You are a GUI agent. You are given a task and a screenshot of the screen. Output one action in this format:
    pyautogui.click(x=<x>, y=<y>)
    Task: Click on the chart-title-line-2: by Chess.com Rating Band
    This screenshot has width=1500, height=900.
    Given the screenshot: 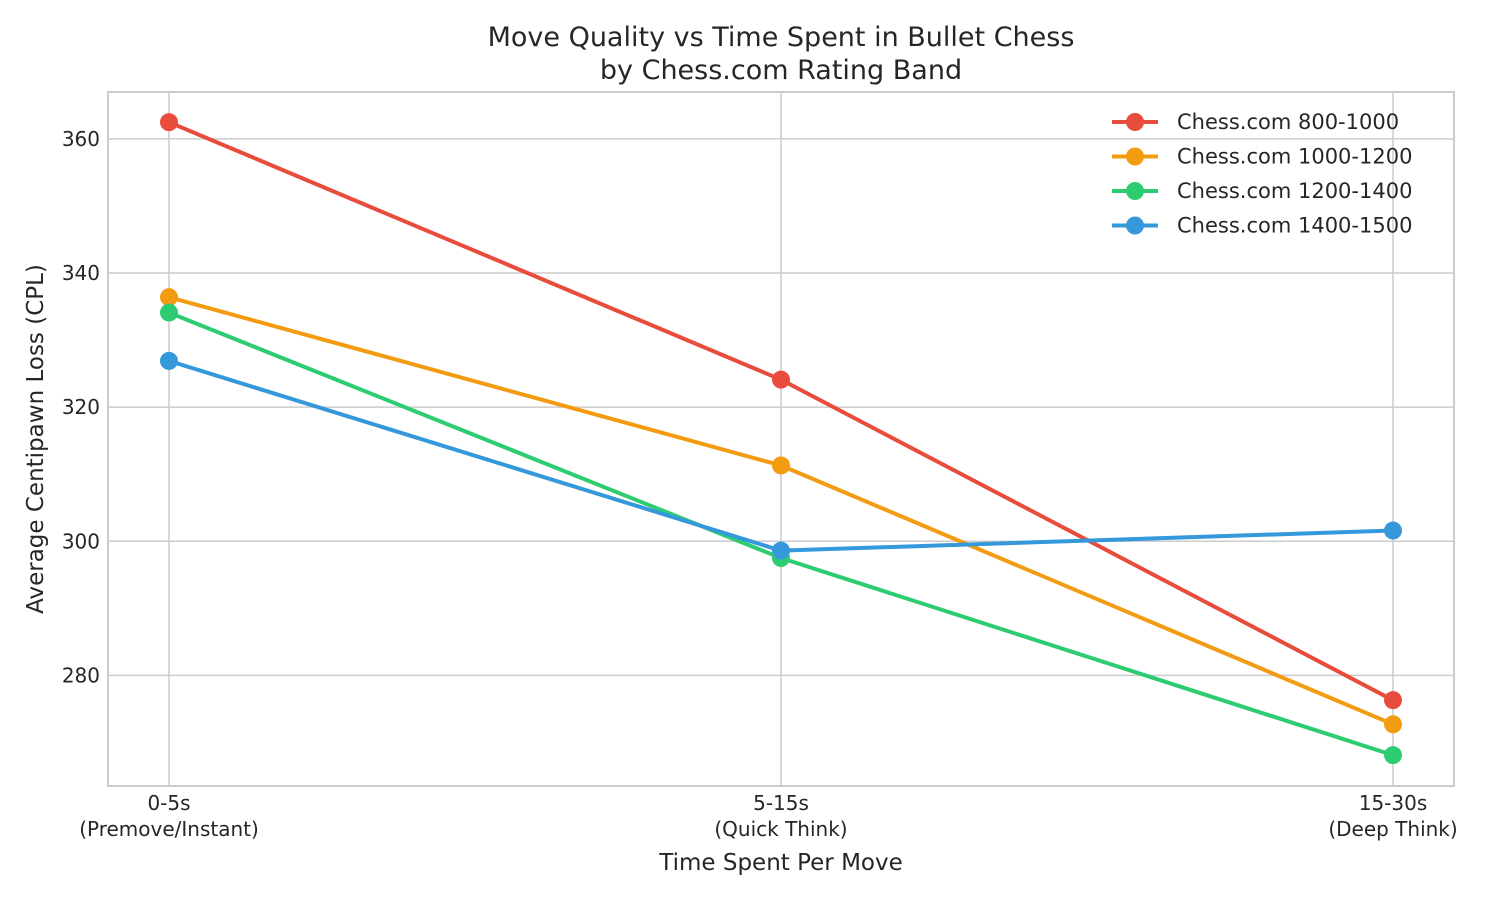 What is the action you would take?
    pyautogui.click(x=781, y=70)
    